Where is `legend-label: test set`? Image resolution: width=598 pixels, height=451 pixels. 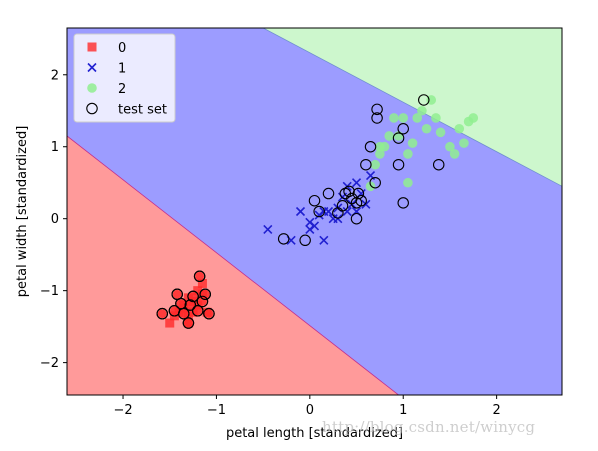 legend-label: test set is located at coordinates (142, 110).